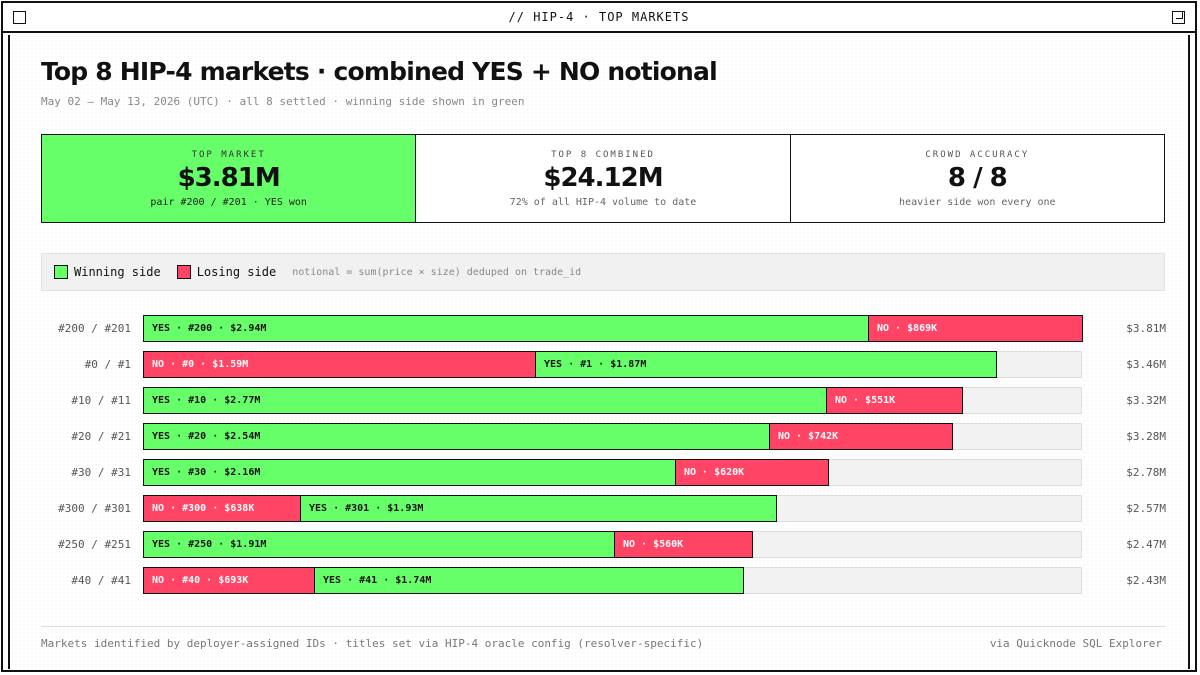 The image size is (1200, 675). Describe the element at coordinates (1146, 544) in the screenshot. I see `row-total: $2.47M` at that location.